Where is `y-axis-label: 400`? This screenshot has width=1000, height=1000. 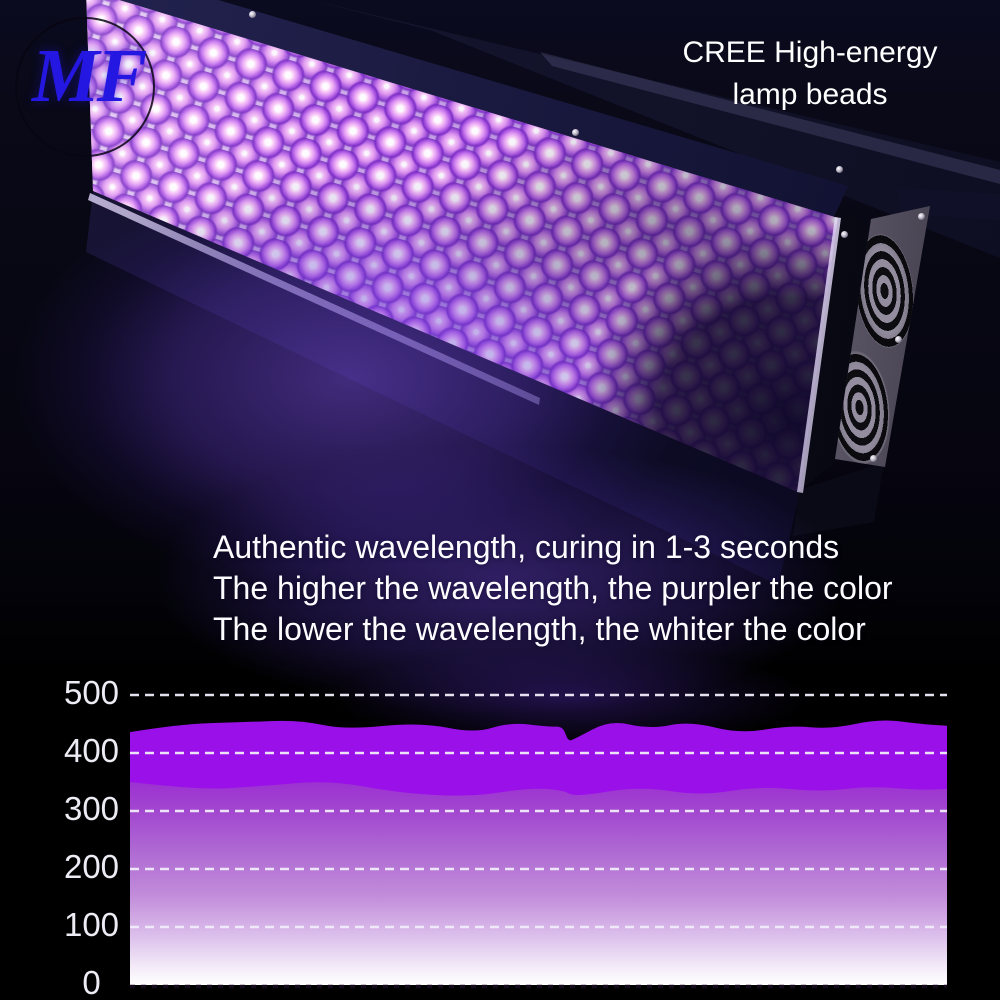 y-axis-label: 400 is located at coordinates (91, 750).